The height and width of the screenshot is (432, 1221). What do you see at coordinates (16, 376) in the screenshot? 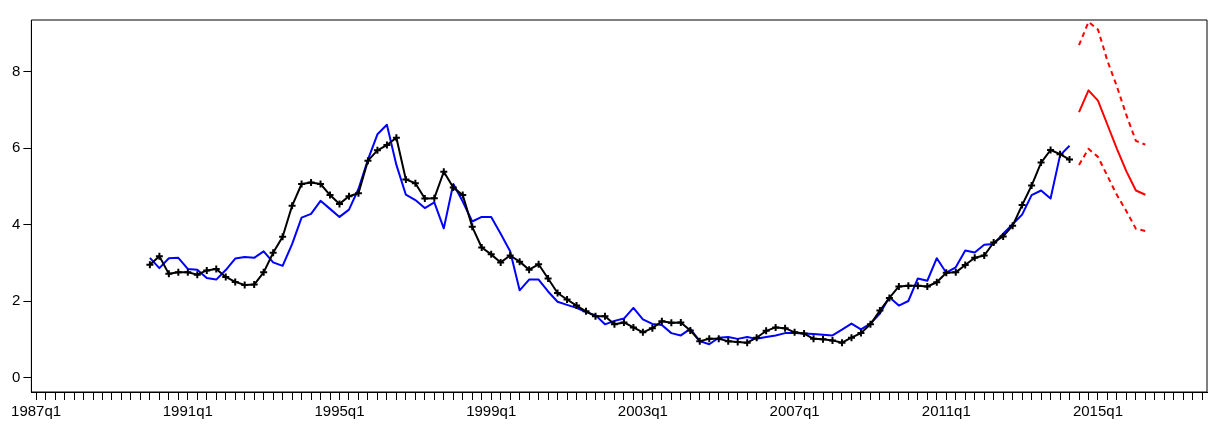
I see `y-tick-label: 0` at bounding box center [16, 376].